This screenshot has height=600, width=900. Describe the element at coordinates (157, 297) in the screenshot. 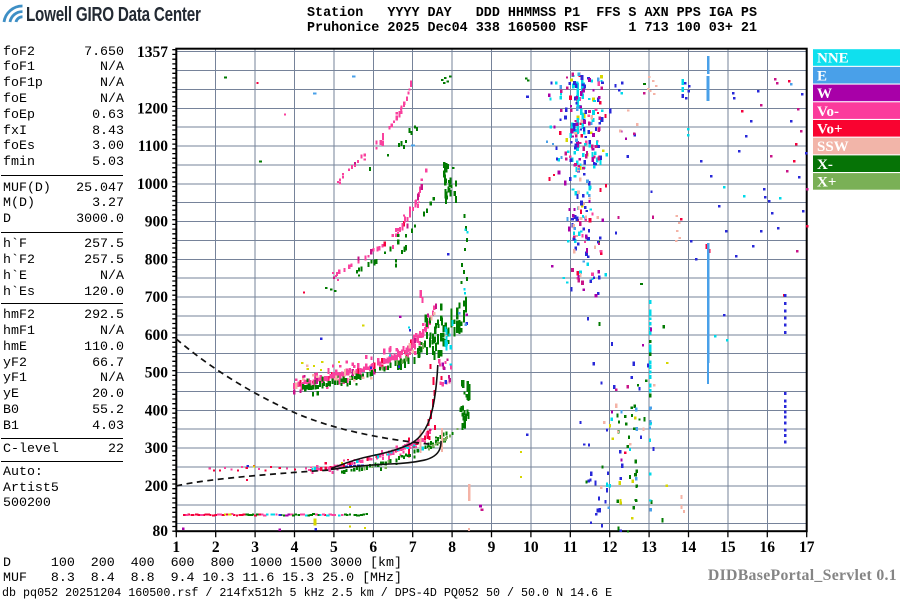

I see `svg-text: 700` at that location.